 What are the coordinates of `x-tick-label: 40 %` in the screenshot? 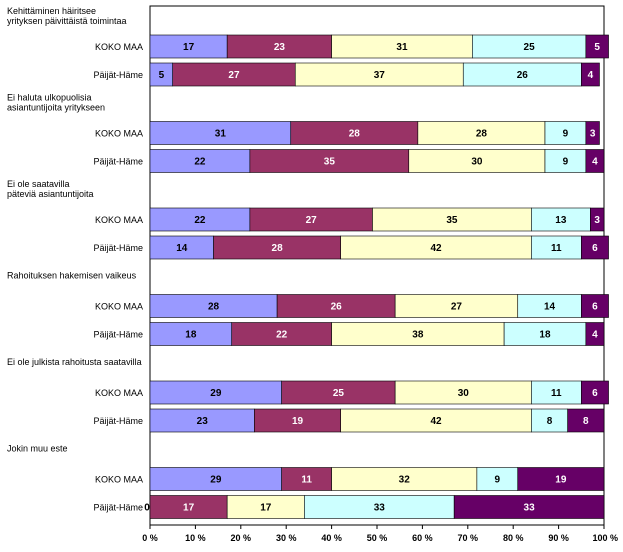 It's located at (331, 538).